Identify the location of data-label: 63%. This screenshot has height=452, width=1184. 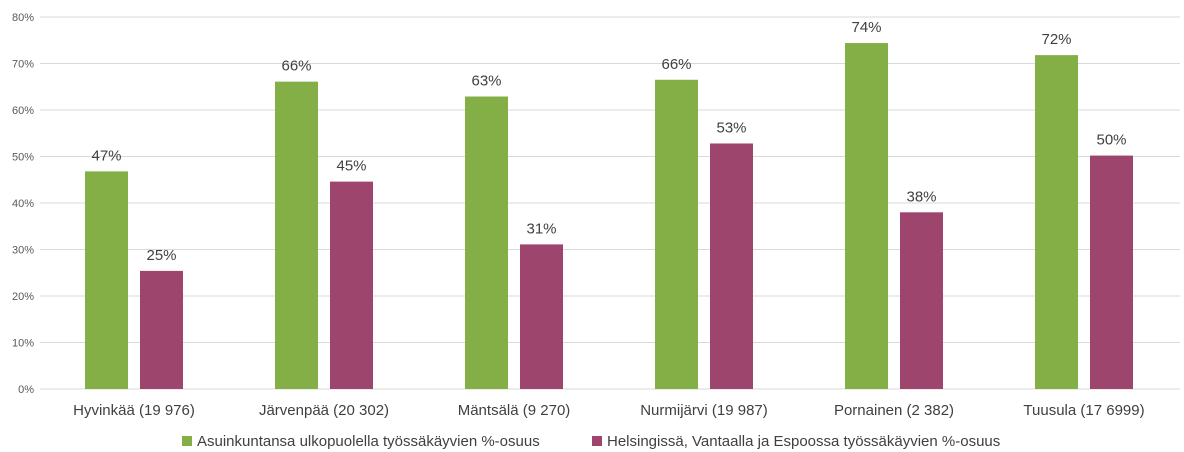
(486, 81).